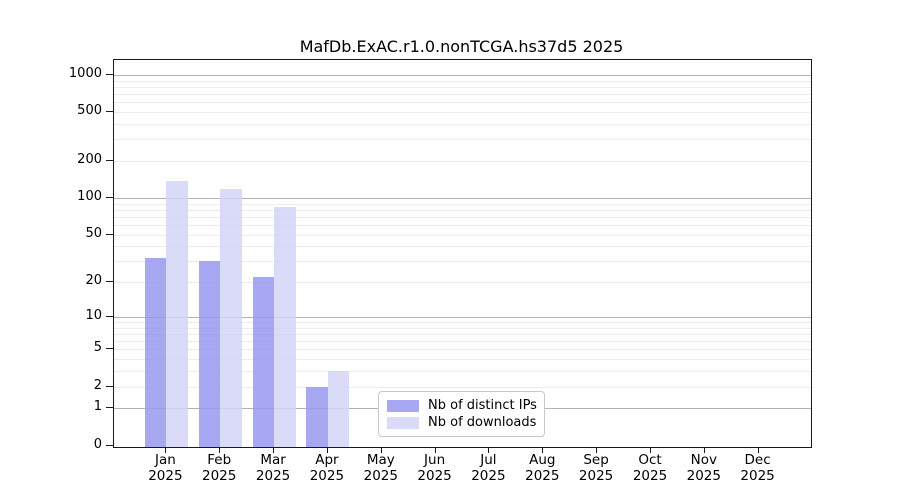 The image size is (900, 500). What do you see at coordinates (482, 405) in the screenshot?
I see `legend-label-distinct-ips: Nb of distinct IPs` at bounding box center [482, 405].